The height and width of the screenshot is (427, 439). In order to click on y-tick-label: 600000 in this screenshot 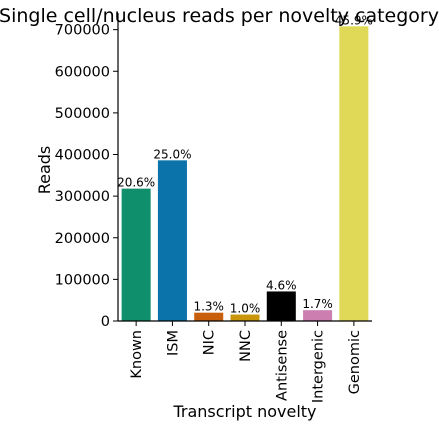, I will do `click(82, 72)`.